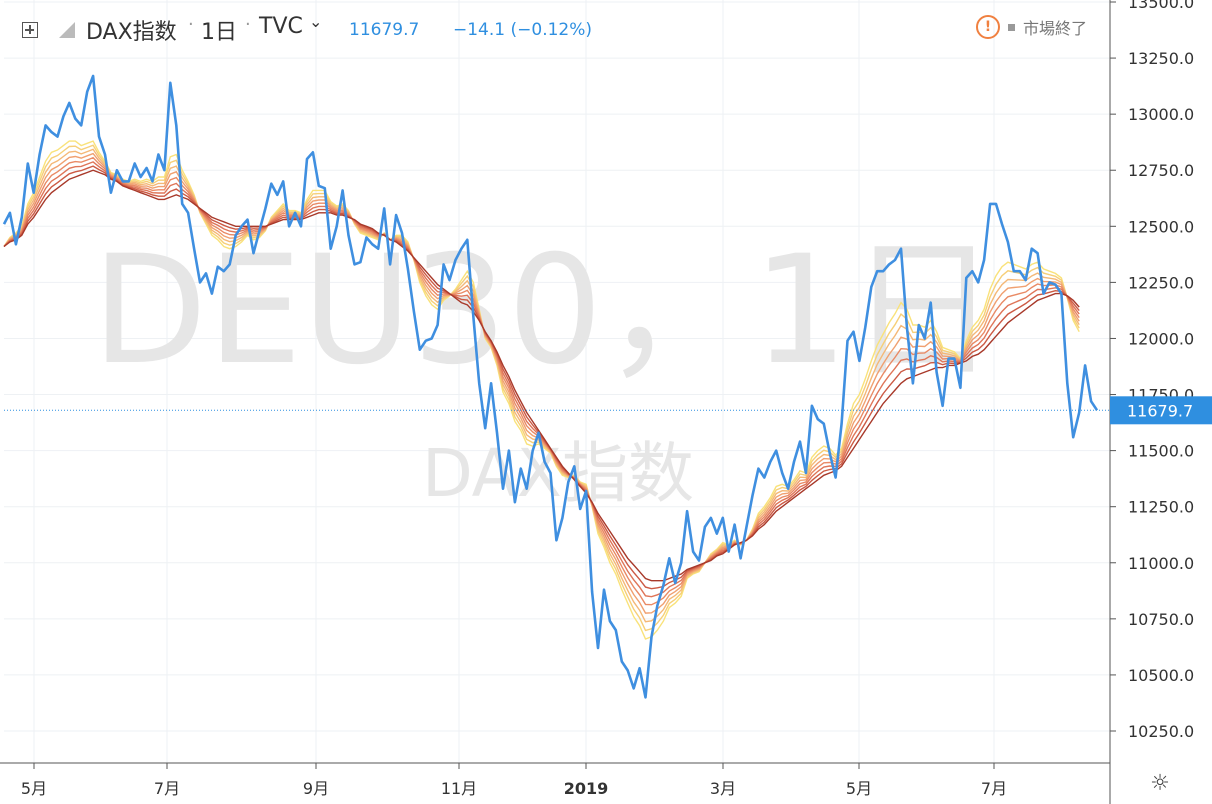 The image size is (1212, 804). What do you see at coordinates (459, 788) in the screenshot?
I see `x-tick-label: 11月` at bounding box center [459, 788].